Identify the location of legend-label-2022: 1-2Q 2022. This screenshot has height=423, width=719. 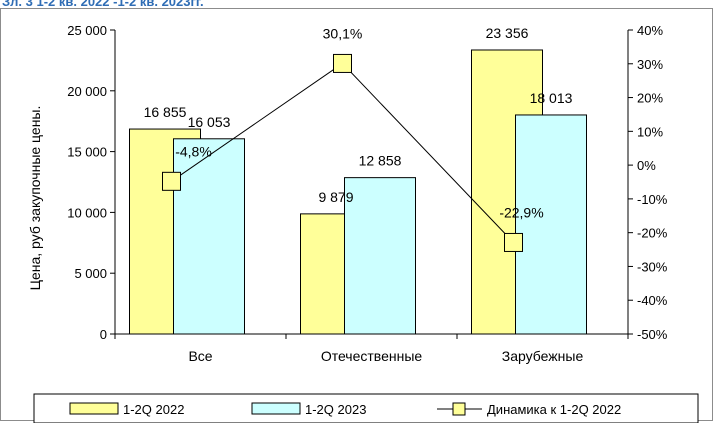
(153, 409).